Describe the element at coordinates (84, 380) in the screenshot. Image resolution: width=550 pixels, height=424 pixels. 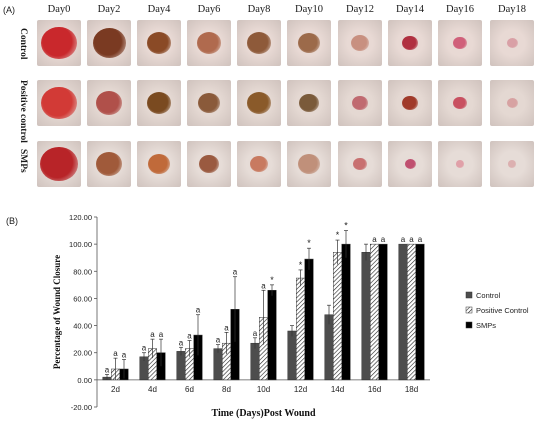
I see `y-tick-label: 0.00` at that location.